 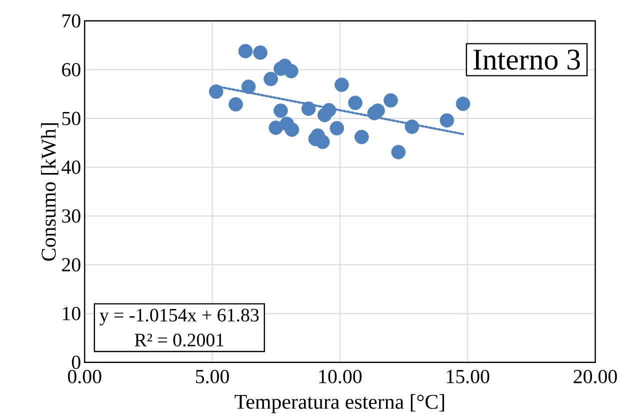 I want to click on x-tick-label: 10.00, so click(x=340, y=377).